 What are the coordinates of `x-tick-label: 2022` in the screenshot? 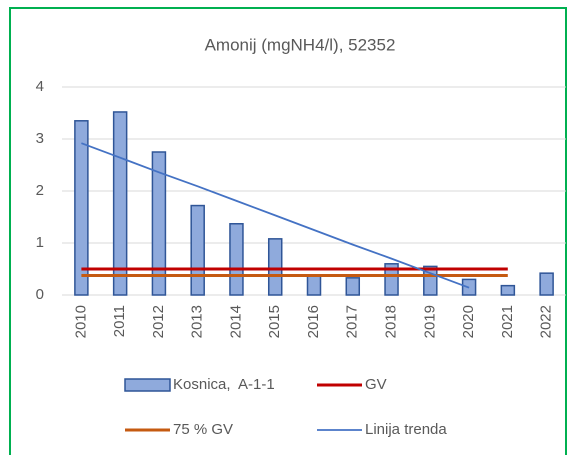 It's located at (546, 321).